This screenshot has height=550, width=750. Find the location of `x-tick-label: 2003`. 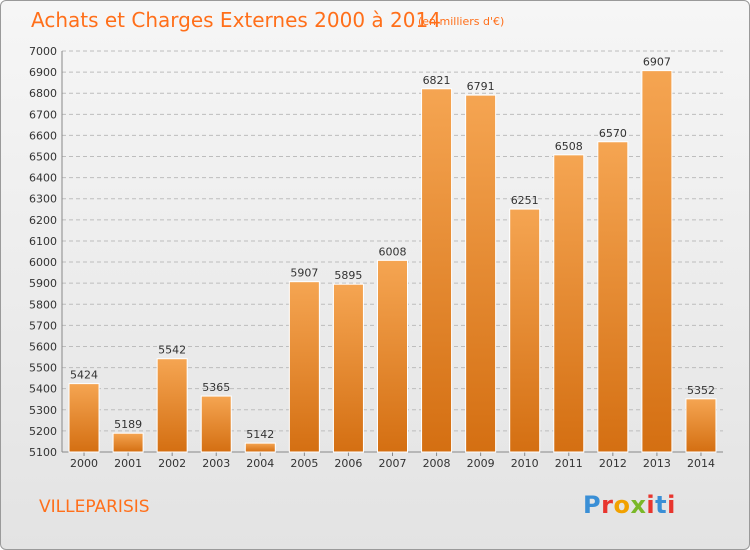

x-tick-label: 2003 is located at coordinates (216, 463).